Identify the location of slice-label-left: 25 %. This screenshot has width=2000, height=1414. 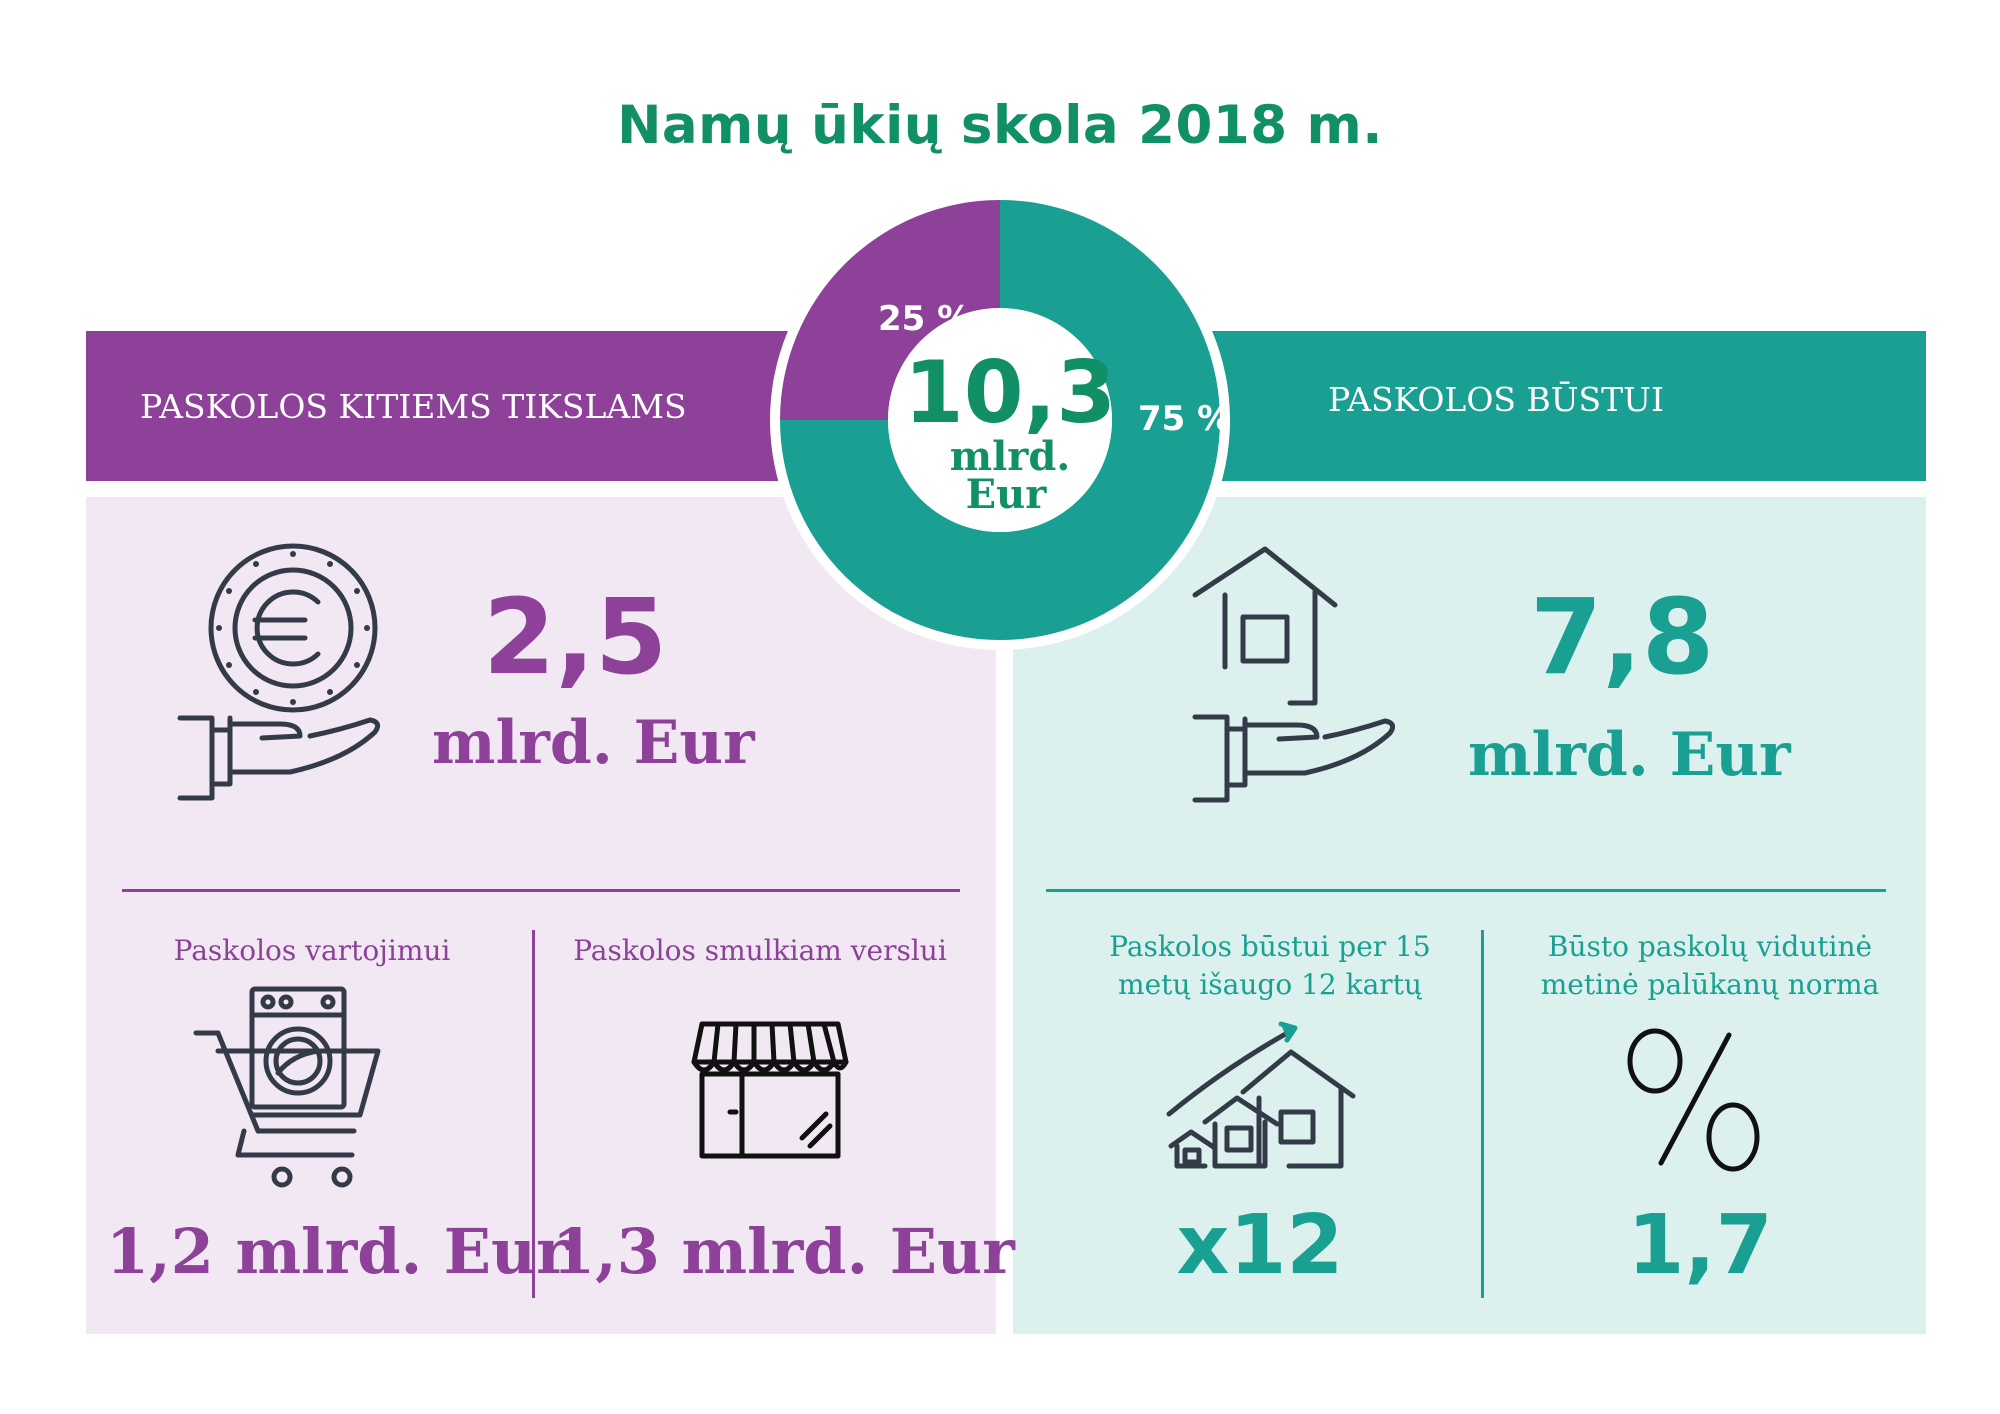
(924, 319).